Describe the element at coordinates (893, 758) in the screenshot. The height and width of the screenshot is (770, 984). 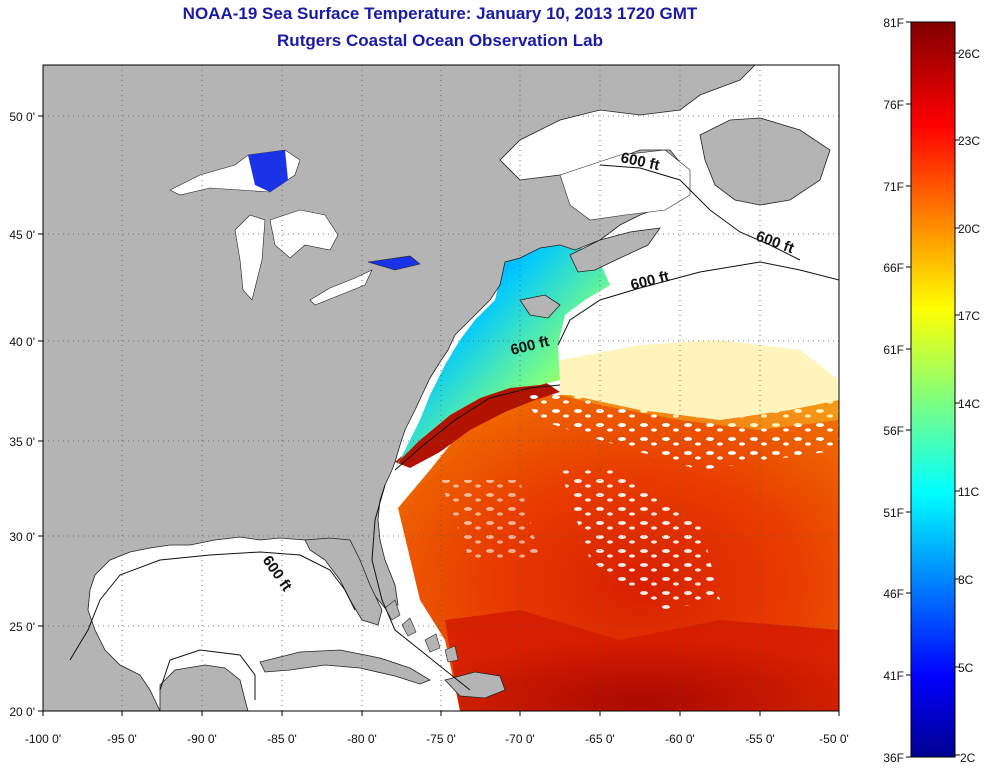
I see `colorbar-f-label: 36F` at that location.